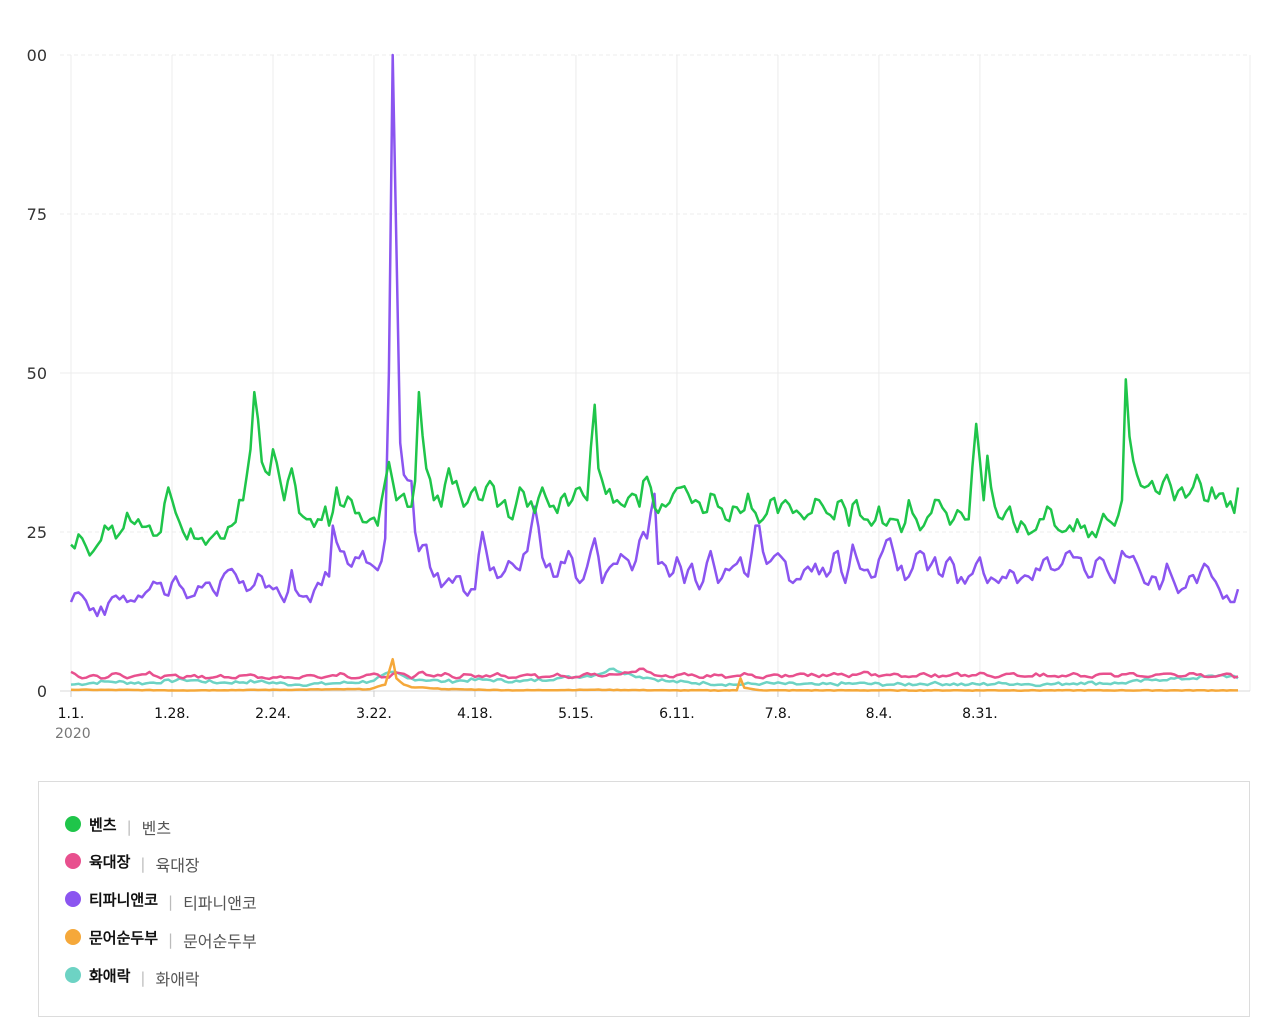 The height and width of the screenshot is (1033, 1280). What do you see at coordinates (73, 975) in the screenshot?
I see `hwaaerak-color-dot` at bounding box center [73, 975].